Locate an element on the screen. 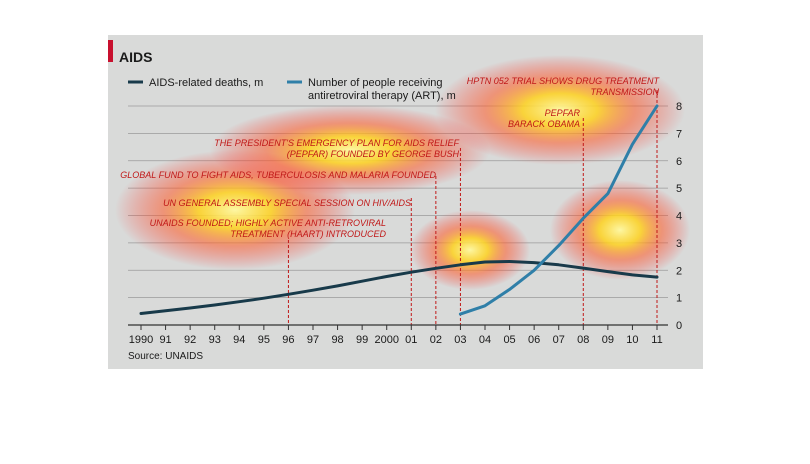 This screenshot has height=464, width=810. x-tick-label: 96 is located at coordinates (288, 340).